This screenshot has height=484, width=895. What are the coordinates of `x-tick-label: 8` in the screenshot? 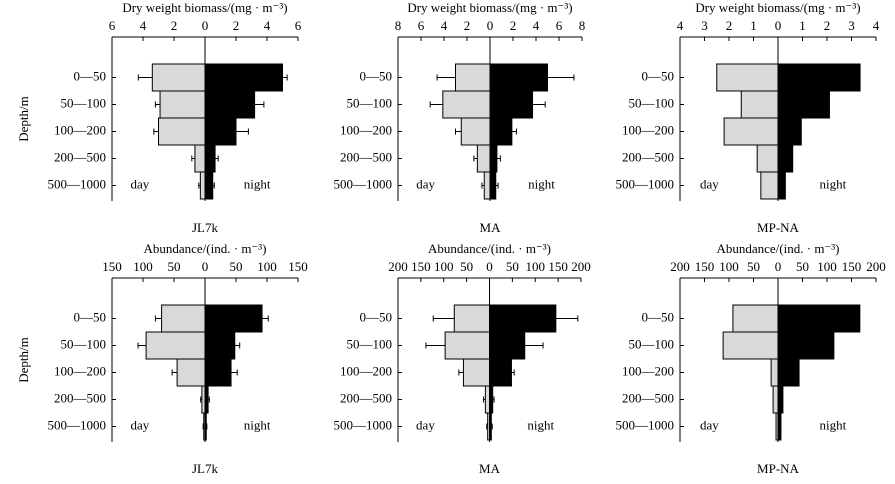 It's located at (398, 25).